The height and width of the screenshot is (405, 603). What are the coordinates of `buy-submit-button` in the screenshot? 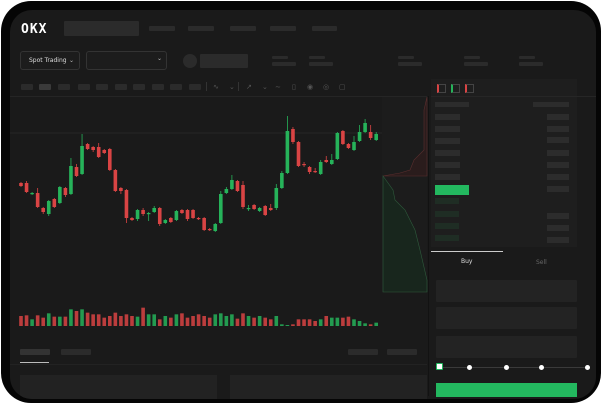 It's located at (506, 390).